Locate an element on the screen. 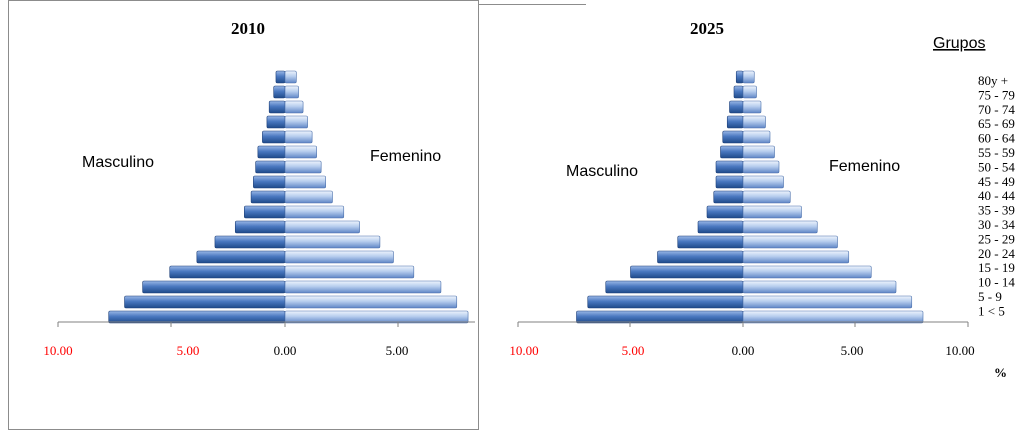 The image size is (1023, 430). group-label: 5 - 9 is located at coordinates (990, 296).